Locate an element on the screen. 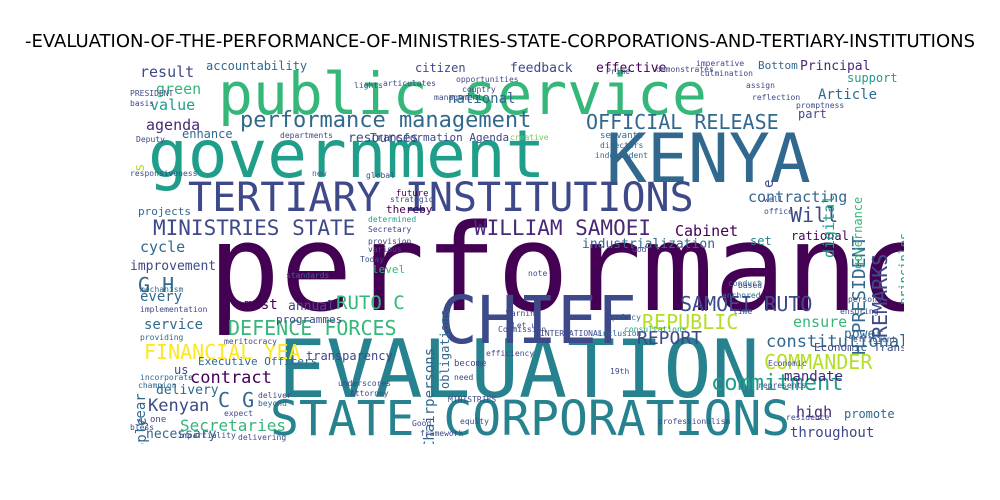 The height and width of the screenshot is (500, 1000). word-residence: residence is located at coordinates (808, 417).